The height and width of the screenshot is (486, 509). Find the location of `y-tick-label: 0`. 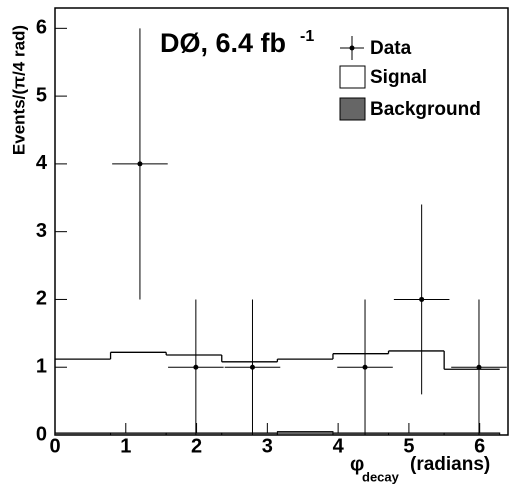

y-tick-label: 0 is located at coordinates (41, 434).